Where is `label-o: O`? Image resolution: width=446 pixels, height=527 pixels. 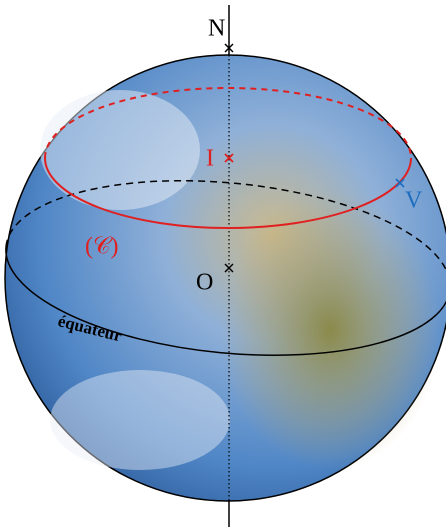
label-o: O is located at coordinates (204, 283).